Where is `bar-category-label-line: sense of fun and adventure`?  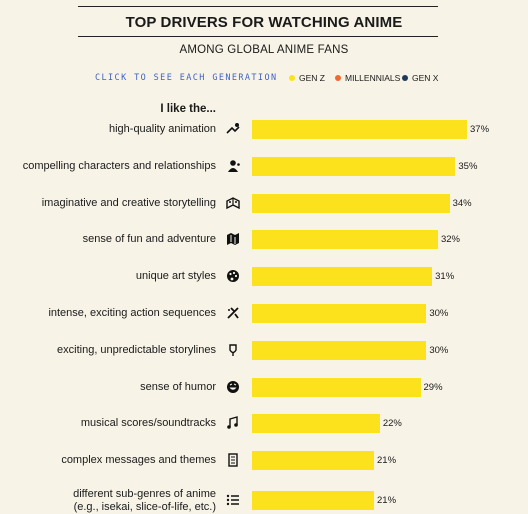
bar-category-label-line: sense of fun and adventure is located at coordinates (149, 239).